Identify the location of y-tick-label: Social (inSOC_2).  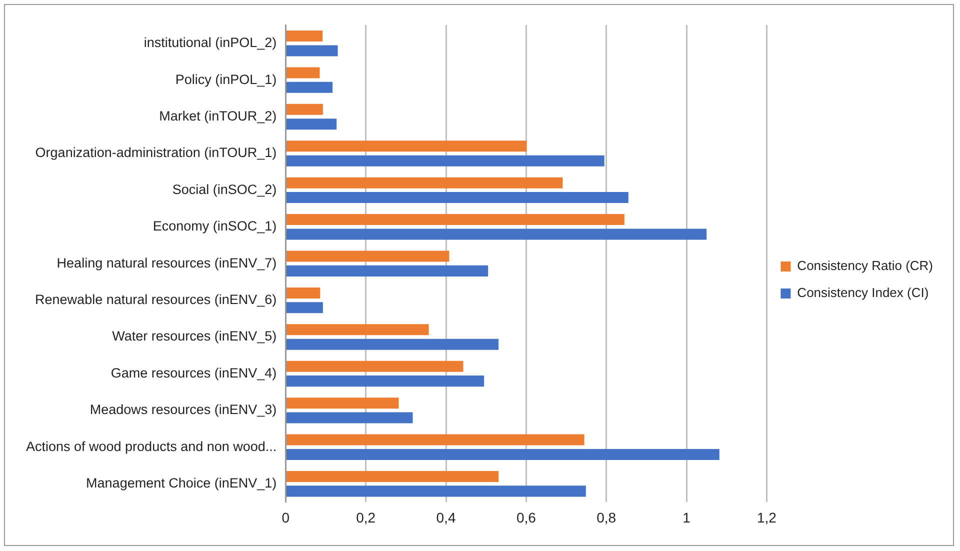
(224, 189).